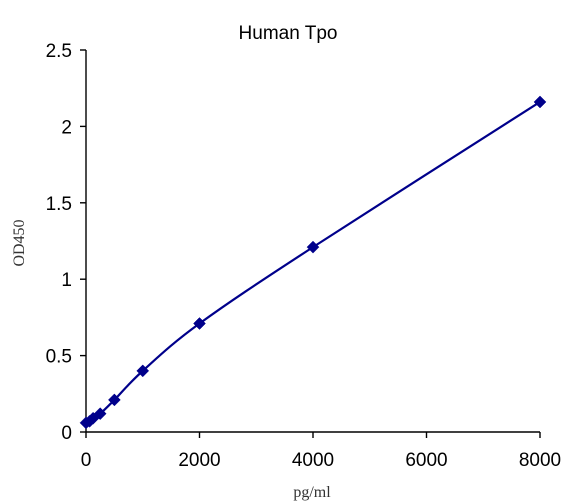 This screenshot has width=573, height=504. Describe the element at coordinates (426, 460) in the screenshot. I see `x-tick-label: 6000` at that location.